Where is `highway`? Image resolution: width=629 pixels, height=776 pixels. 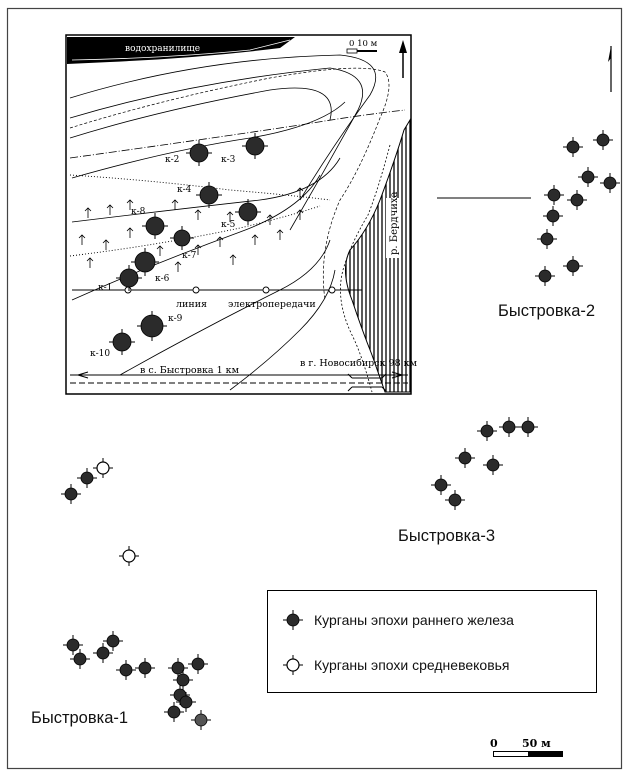
highway is located at coordinates (239, 377).